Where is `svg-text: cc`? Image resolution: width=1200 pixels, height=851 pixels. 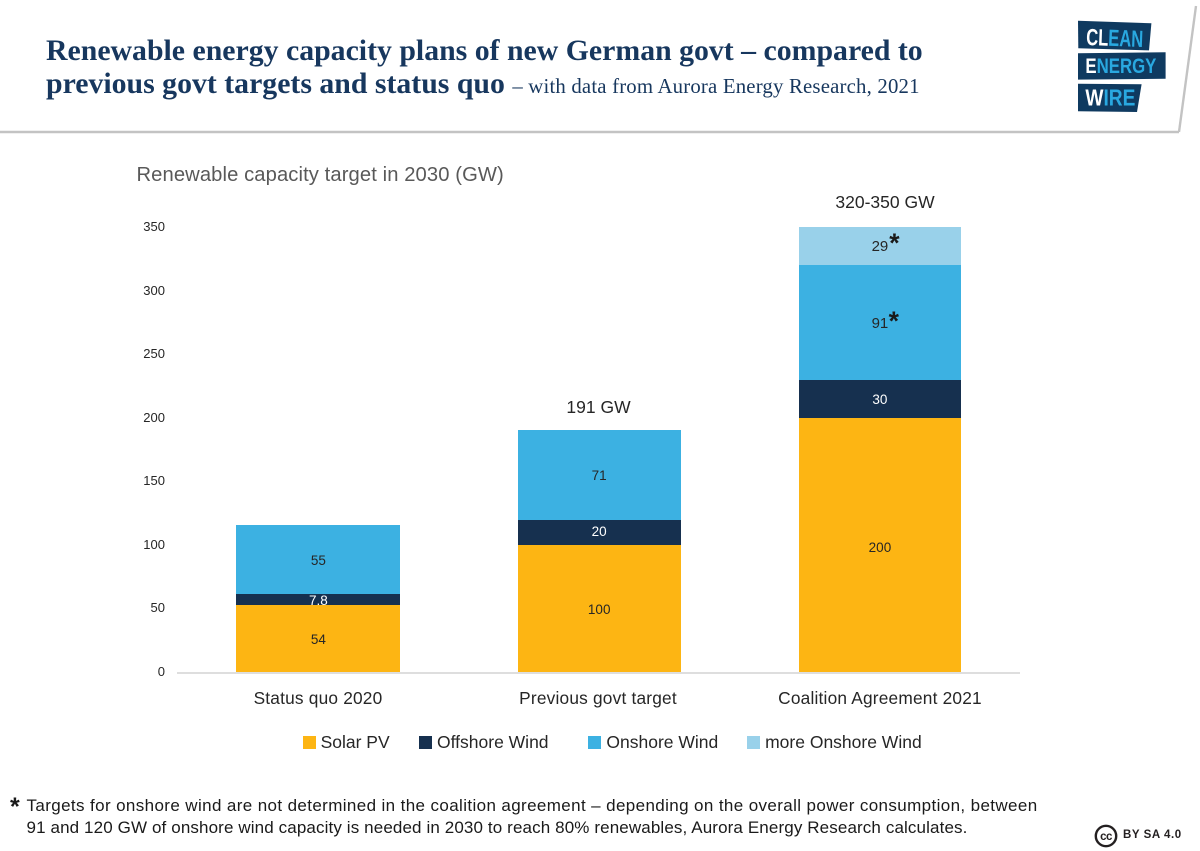 svg-text: cc is located at coordinates (1106, 837).